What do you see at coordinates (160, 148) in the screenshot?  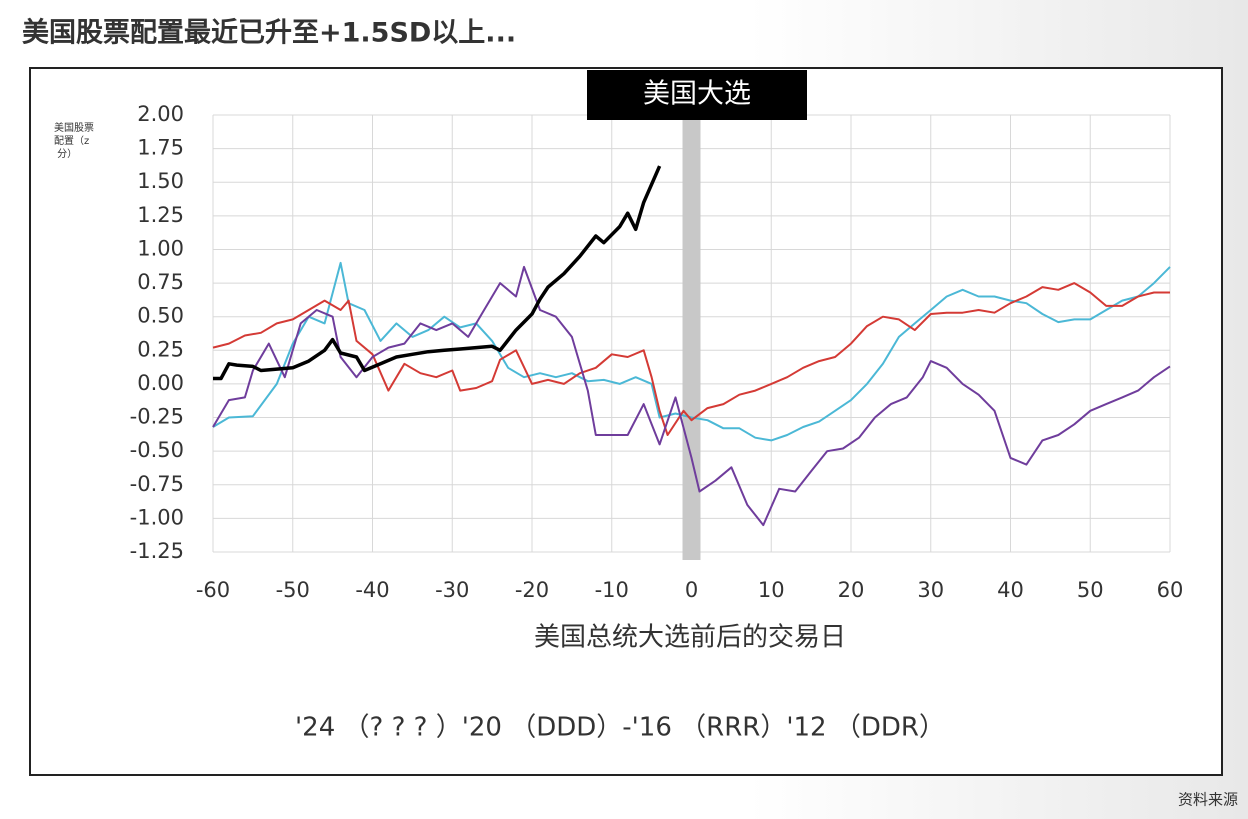 I see `y-tick-label: 1.75` at bounding box center [160, 148].